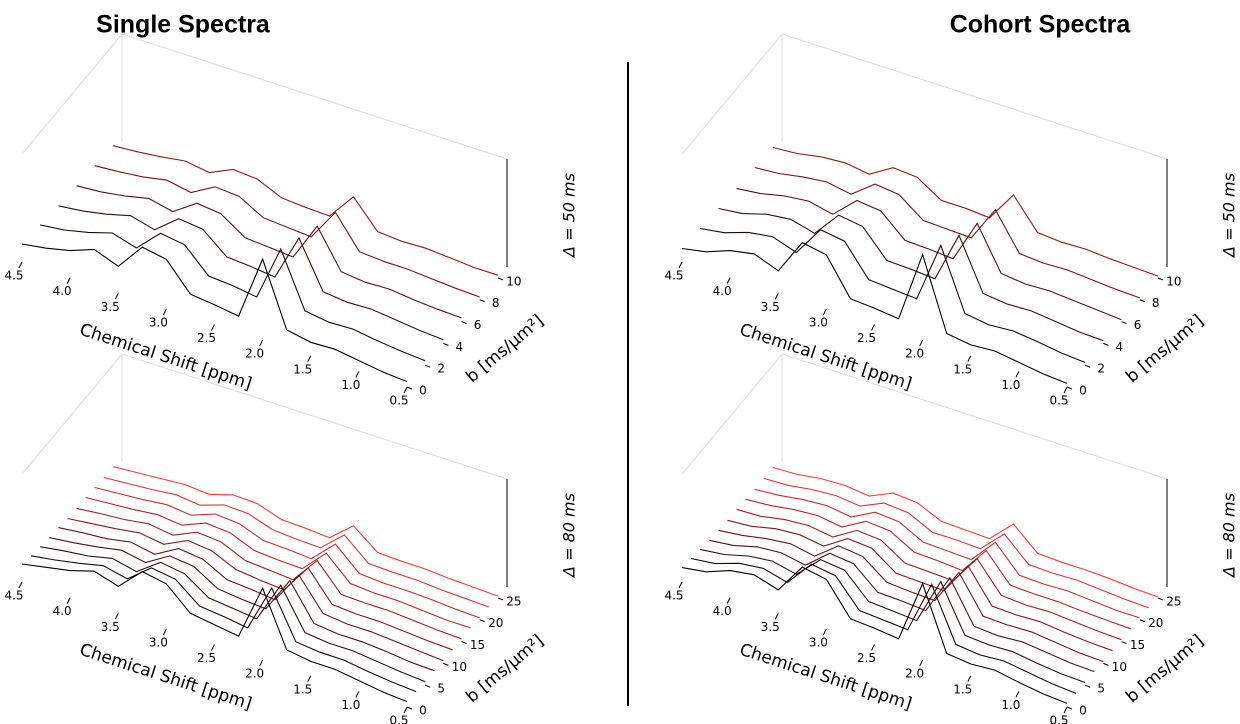  Describe the element at coordinates (1137, 645) in the screenshot. I see `y-tick-label: 15` at that location.